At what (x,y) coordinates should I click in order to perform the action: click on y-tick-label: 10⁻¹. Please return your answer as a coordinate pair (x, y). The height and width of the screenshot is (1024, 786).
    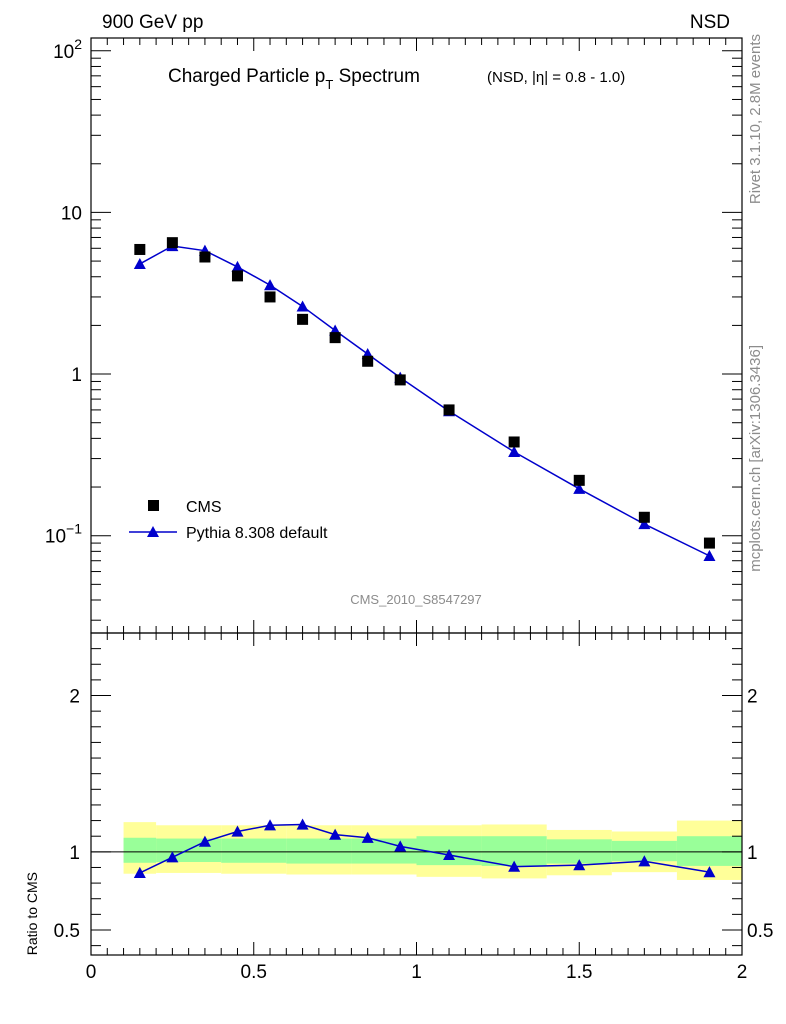
    Looking at the image, I should click on (63, 534).